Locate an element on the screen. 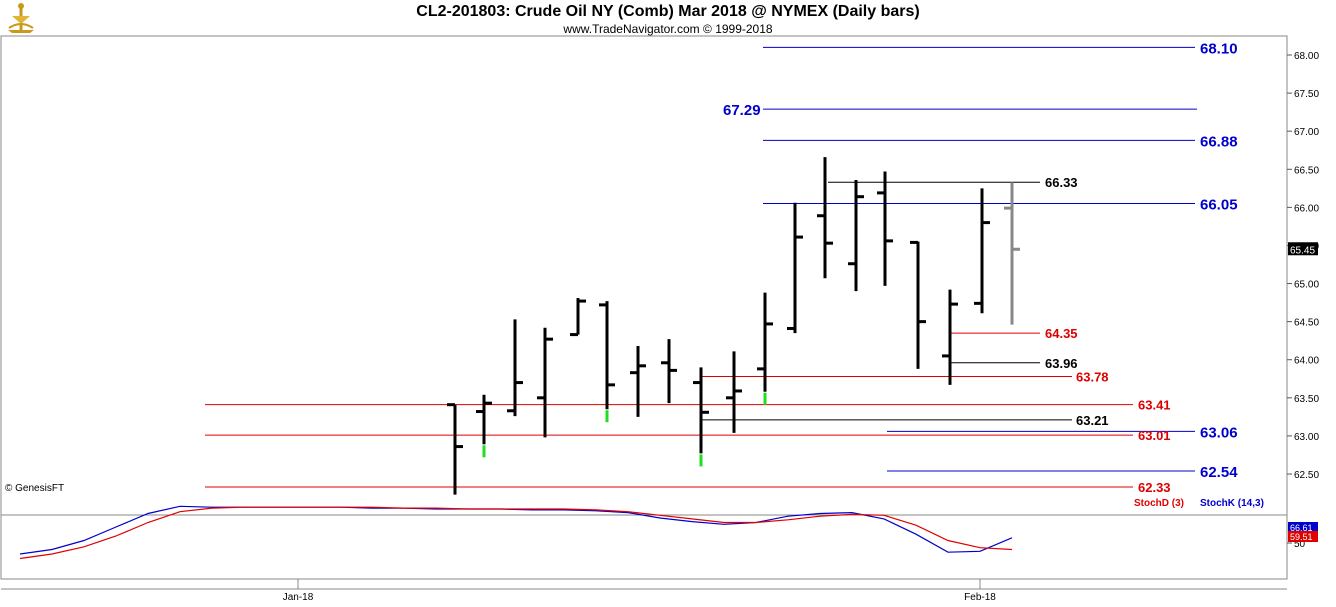 The height and width of the screenshot is (607, 1336). trade-navigator-logo-icon is located at coordinates (21, 18).